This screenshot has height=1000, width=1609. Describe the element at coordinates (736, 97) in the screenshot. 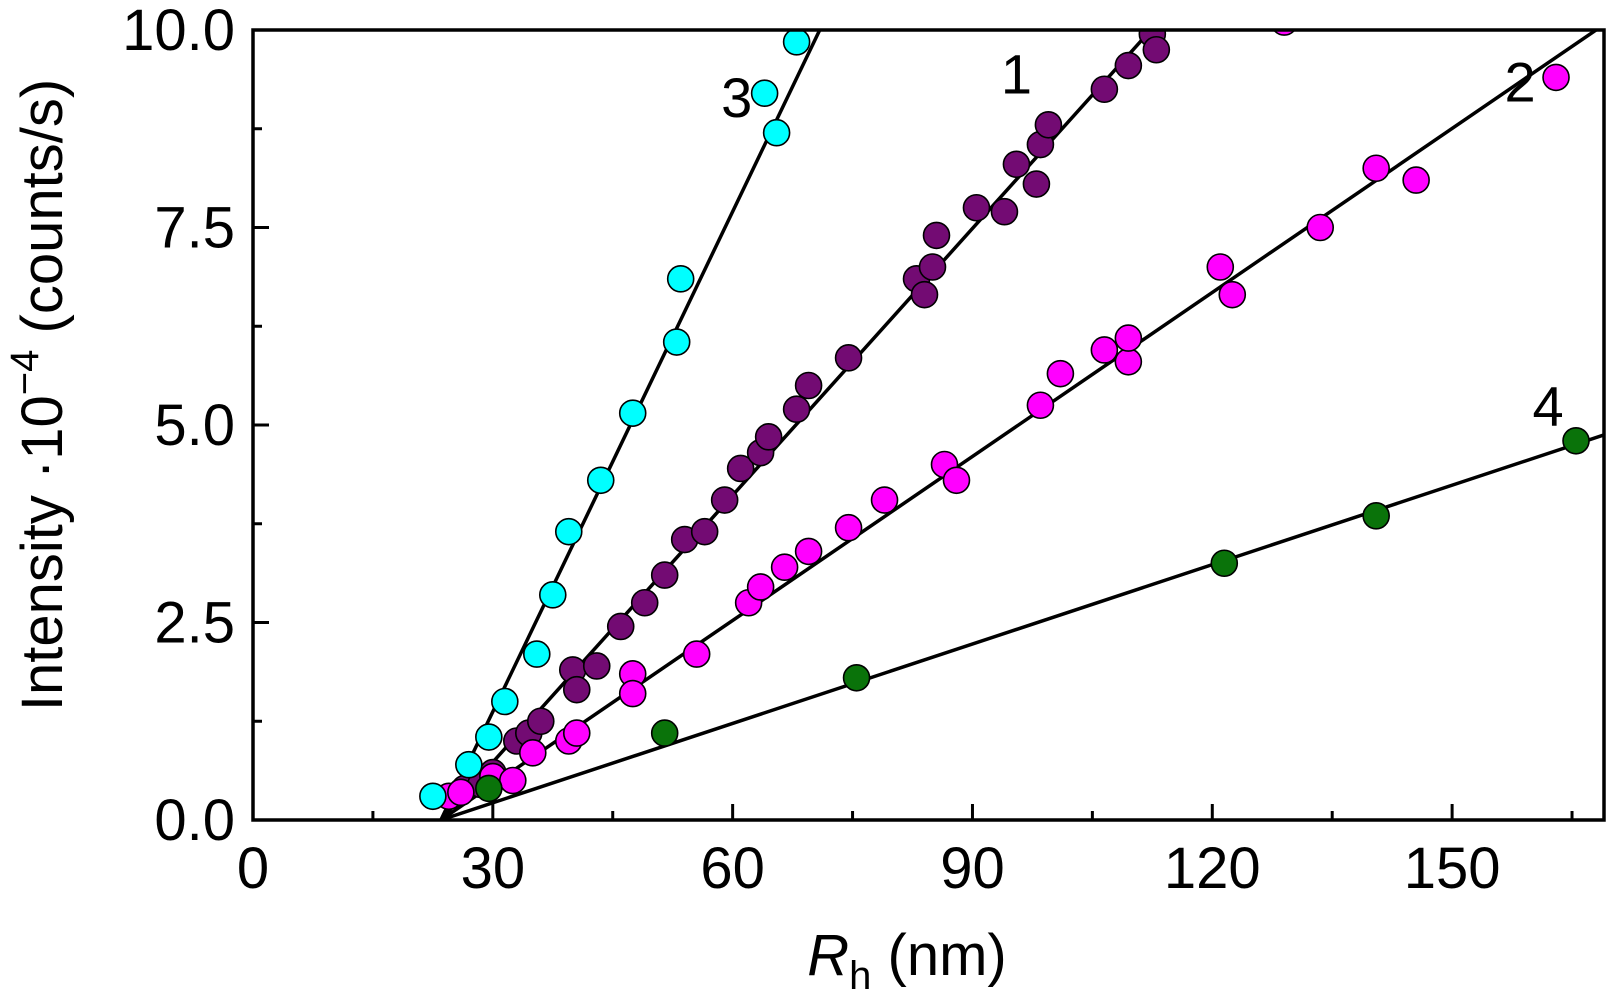

I see `curve-label-3: 3` at that location.